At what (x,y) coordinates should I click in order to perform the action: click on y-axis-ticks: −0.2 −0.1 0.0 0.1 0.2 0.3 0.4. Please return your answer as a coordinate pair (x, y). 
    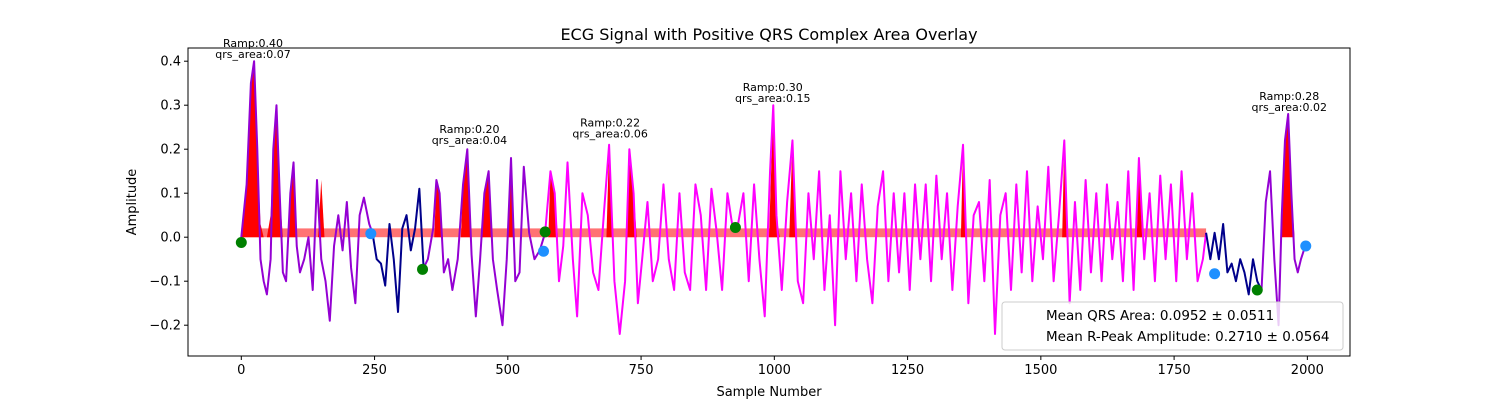
    Looking at the image, I should click on (168, 194).